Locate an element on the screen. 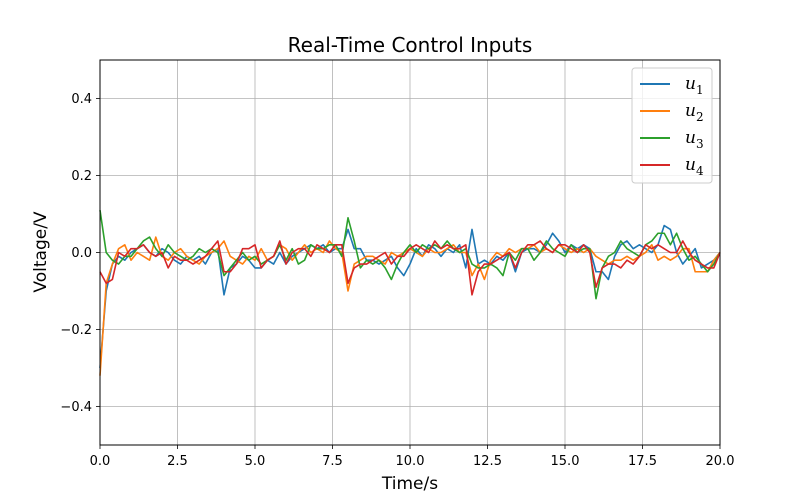 This screenshot has height=500, width=800. x-tick-label: 5.0 is located at coordinates (255, 461).